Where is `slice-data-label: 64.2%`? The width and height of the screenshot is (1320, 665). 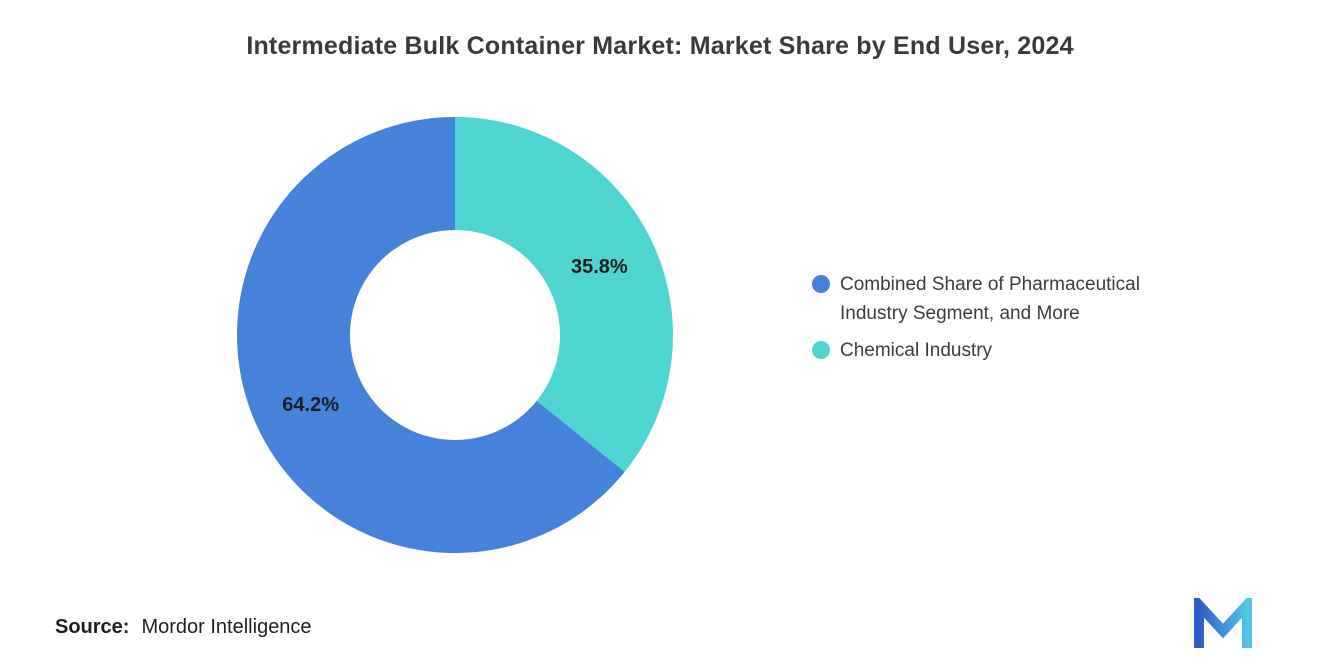
slice-data-label: 64.2% is located at coordinates (310, 405).